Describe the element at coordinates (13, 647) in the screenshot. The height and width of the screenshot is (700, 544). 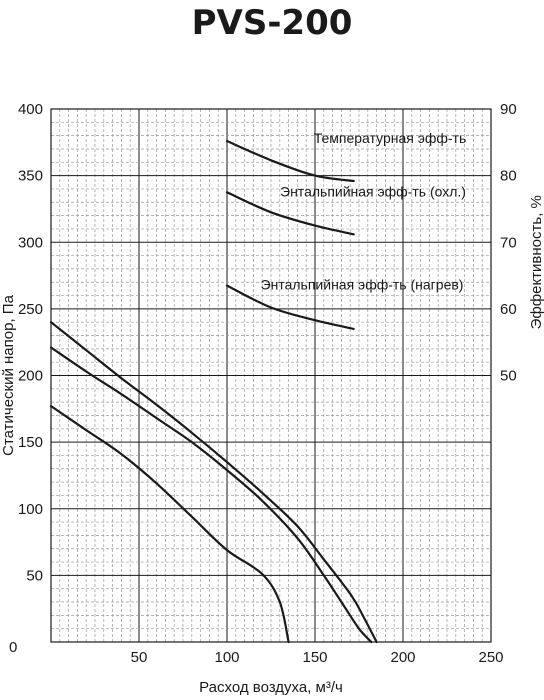
I see `x-tick-label: 0` at that location.